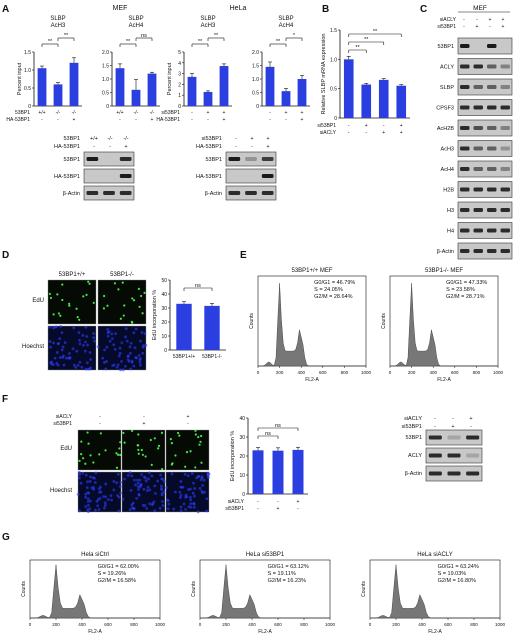  I want to click on blot-row-label: H3, so click(450, 211).